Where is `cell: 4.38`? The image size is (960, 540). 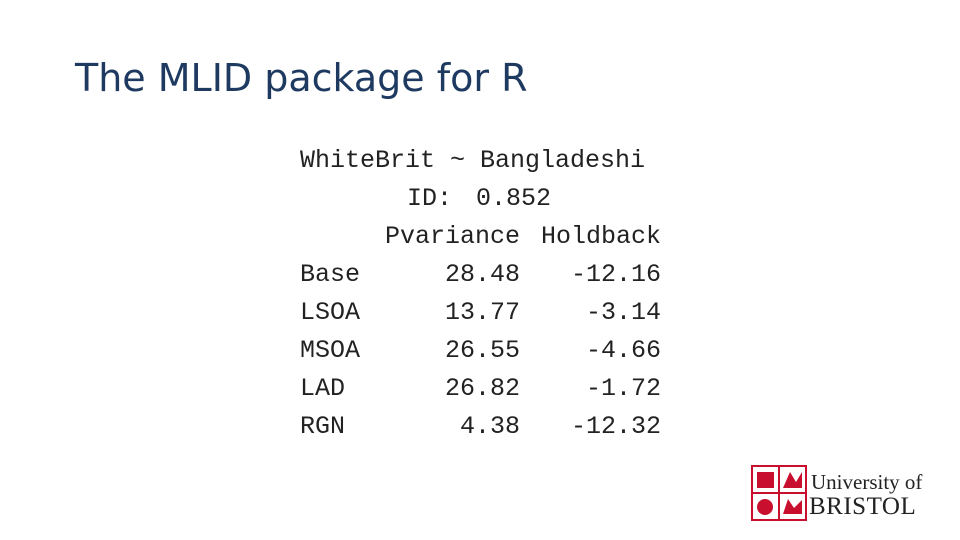 cell: 4.38 is located at coordinates (489, 426).